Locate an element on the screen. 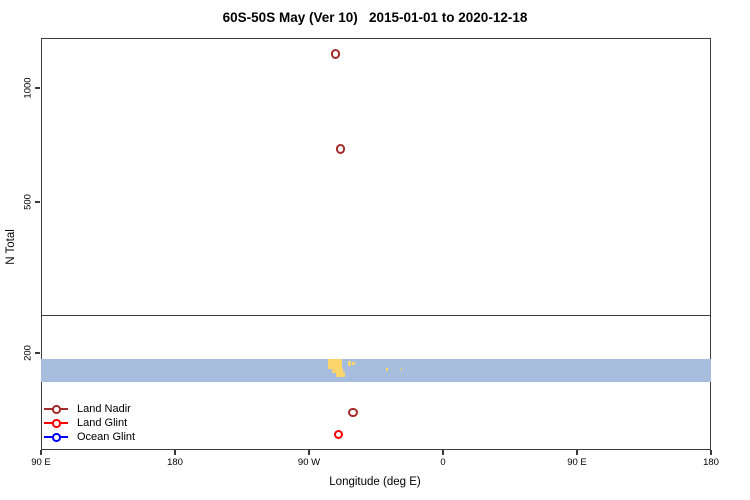  legend-entry-ocean-glint: Ocean Glint is located at coordinates (89, 437).